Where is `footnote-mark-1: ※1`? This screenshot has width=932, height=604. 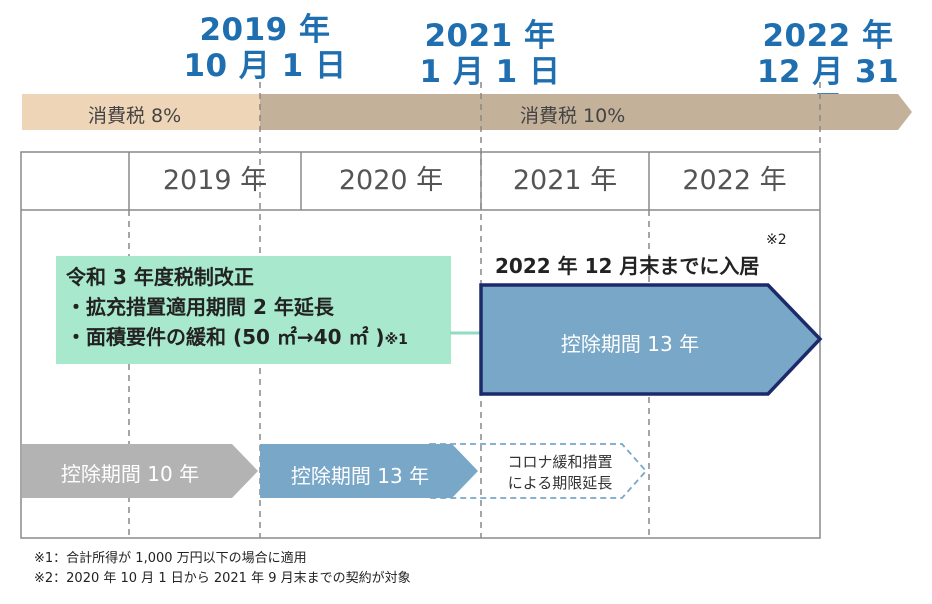 footnote-mark-1: ※1 is located at coordinates (396, 340).